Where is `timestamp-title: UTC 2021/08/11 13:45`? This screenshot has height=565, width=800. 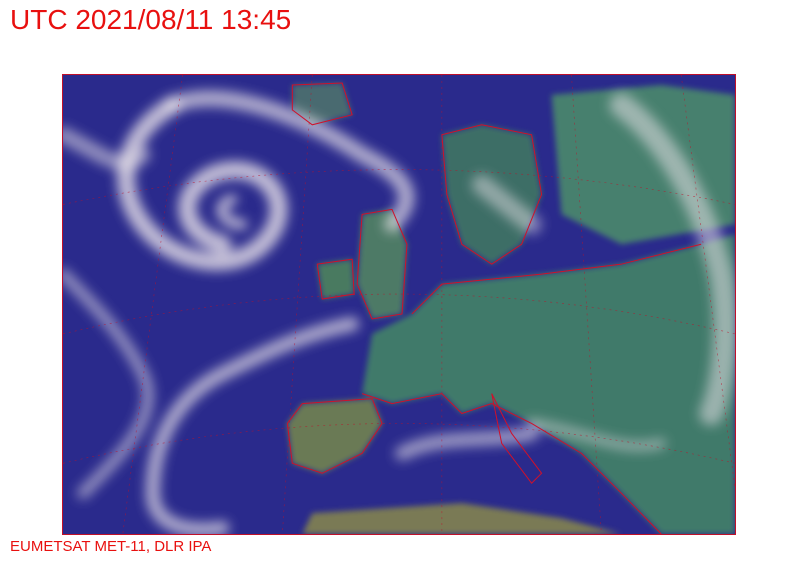 timestamp-title: UTC 2021/08/11 13:45 is located at coordinates (151, 19).